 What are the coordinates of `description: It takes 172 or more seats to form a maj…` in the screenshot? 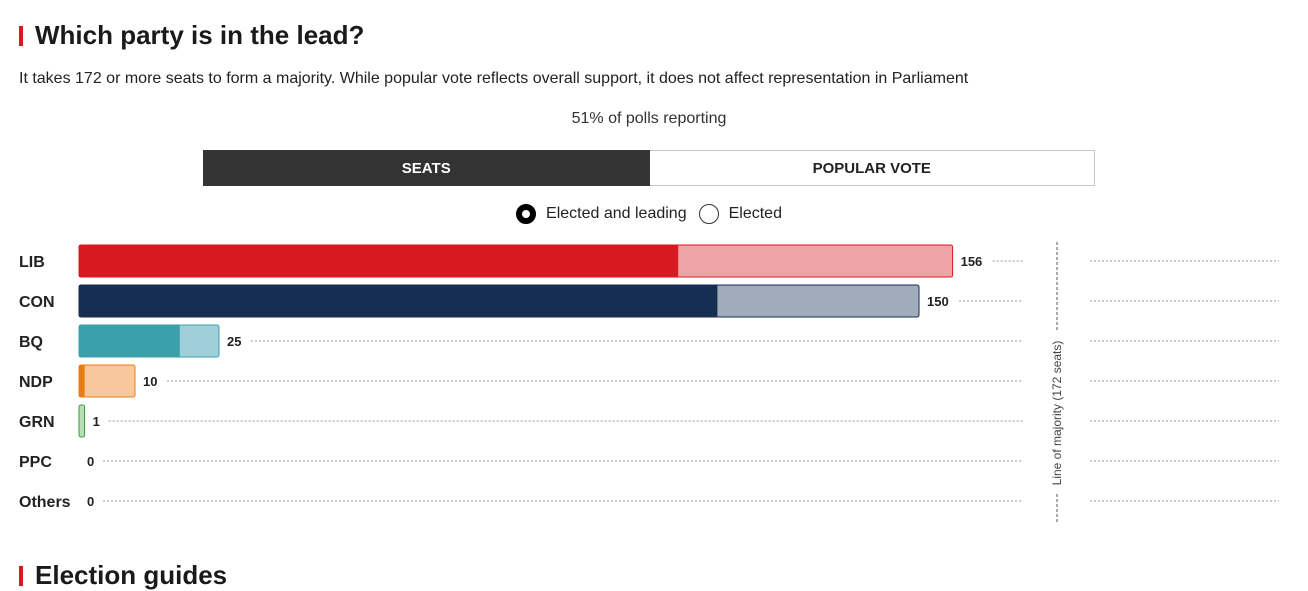 It's located at (494, 78).